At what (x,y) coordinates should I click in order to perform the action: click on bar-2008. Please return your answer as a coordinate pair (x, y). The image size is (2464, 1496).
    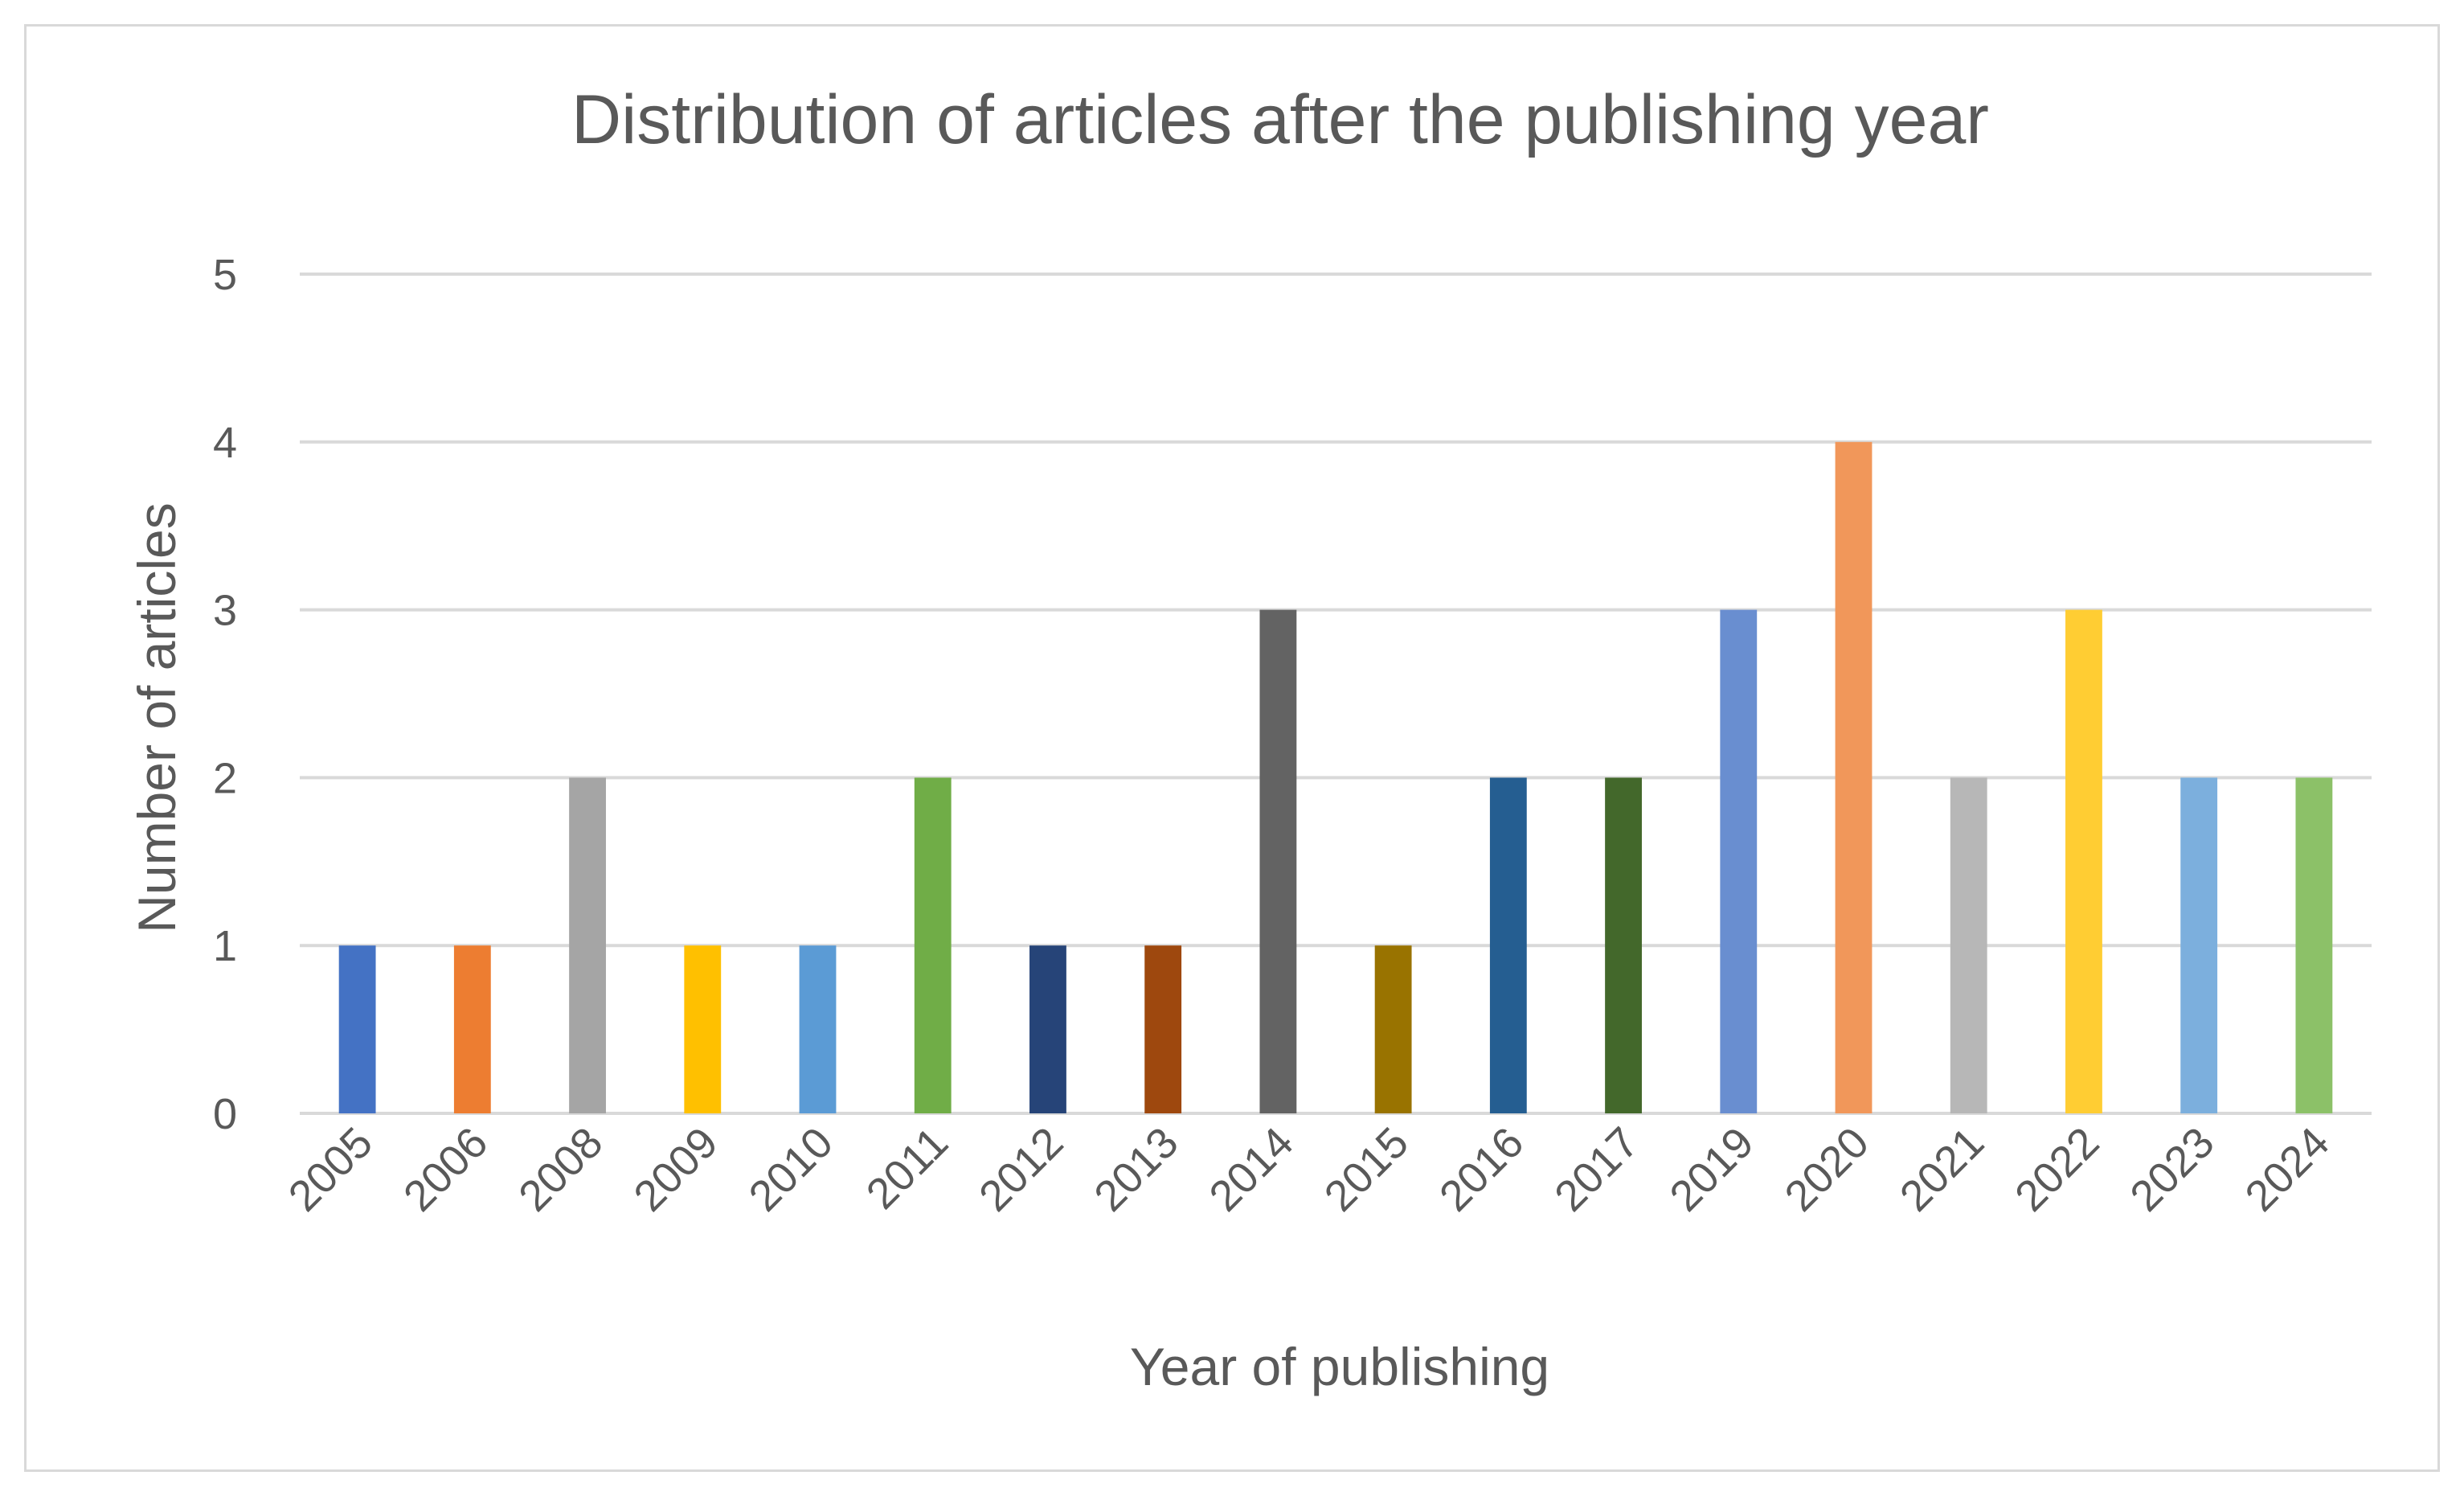
    Looking at the image, I should click on (587, 945).